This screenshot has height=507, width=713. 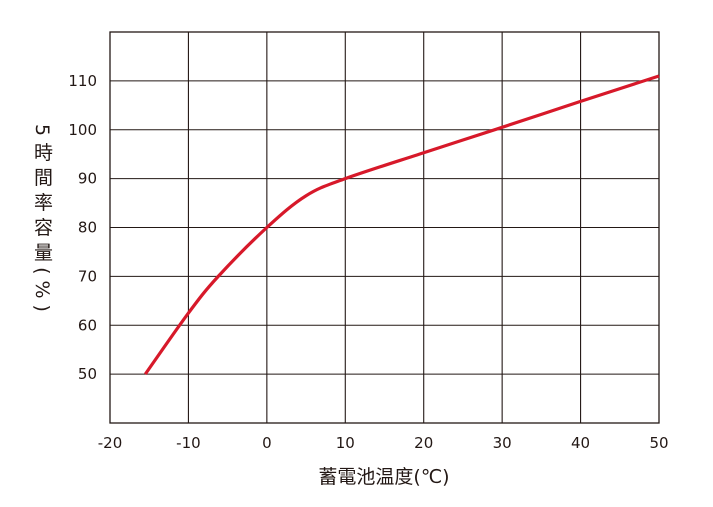 I want to click on y-tick-labels: 50 60 70 80 90 100 110, so click(x=82, y=227).